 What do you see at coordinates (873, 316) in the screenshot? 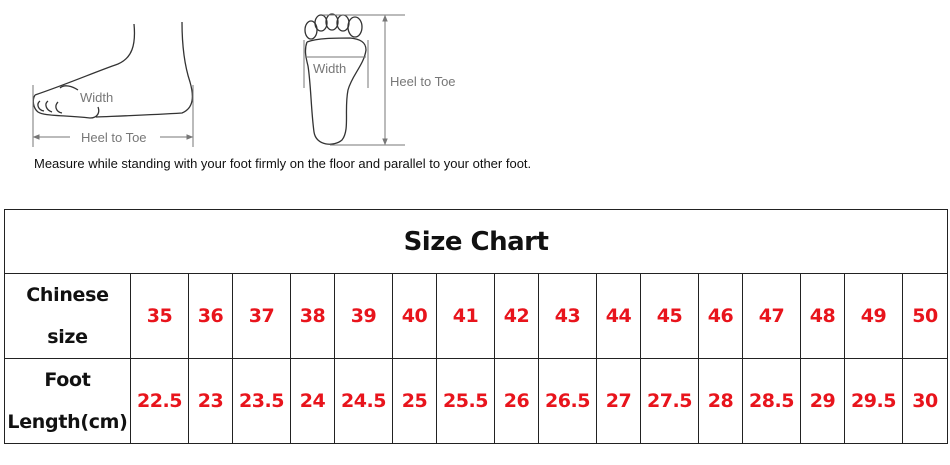
I see `size-cell: 49` at bounding box center [873, 316].